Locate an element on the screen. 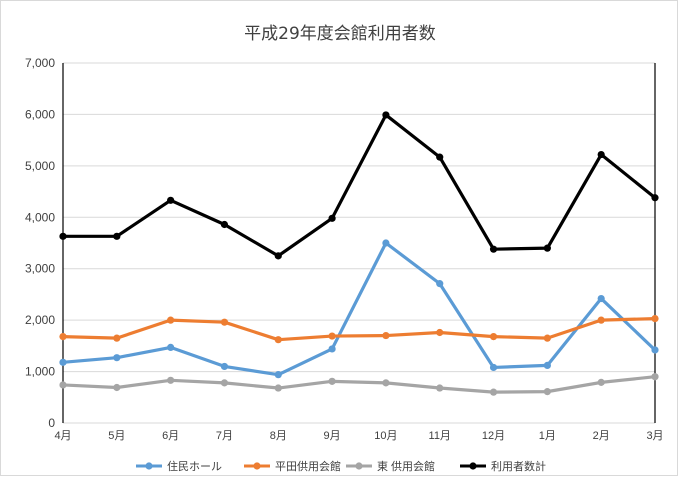 The width and height of the screenshot is (678, 479). x-tick-label: 4月 is located at coordinates (62, 436).